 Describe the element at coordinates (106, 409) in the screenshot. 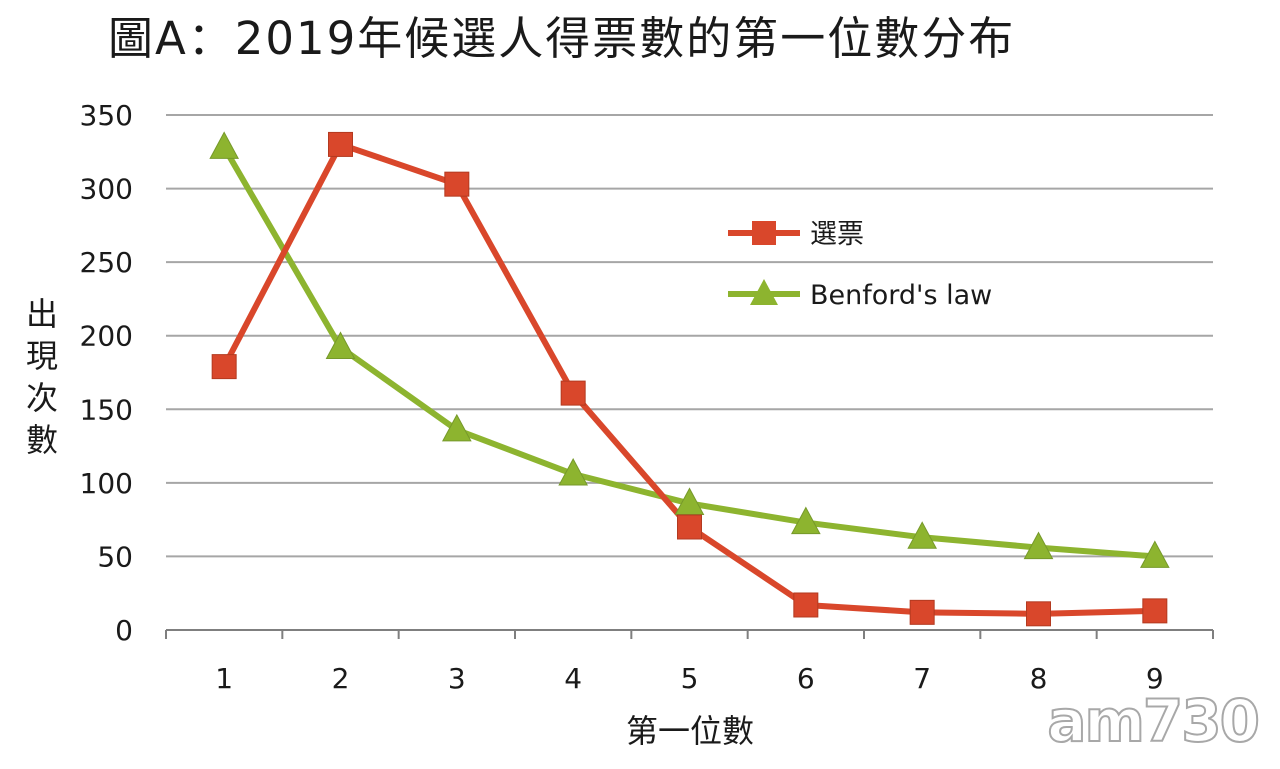

I see `y-tick-label: 150` at that location.